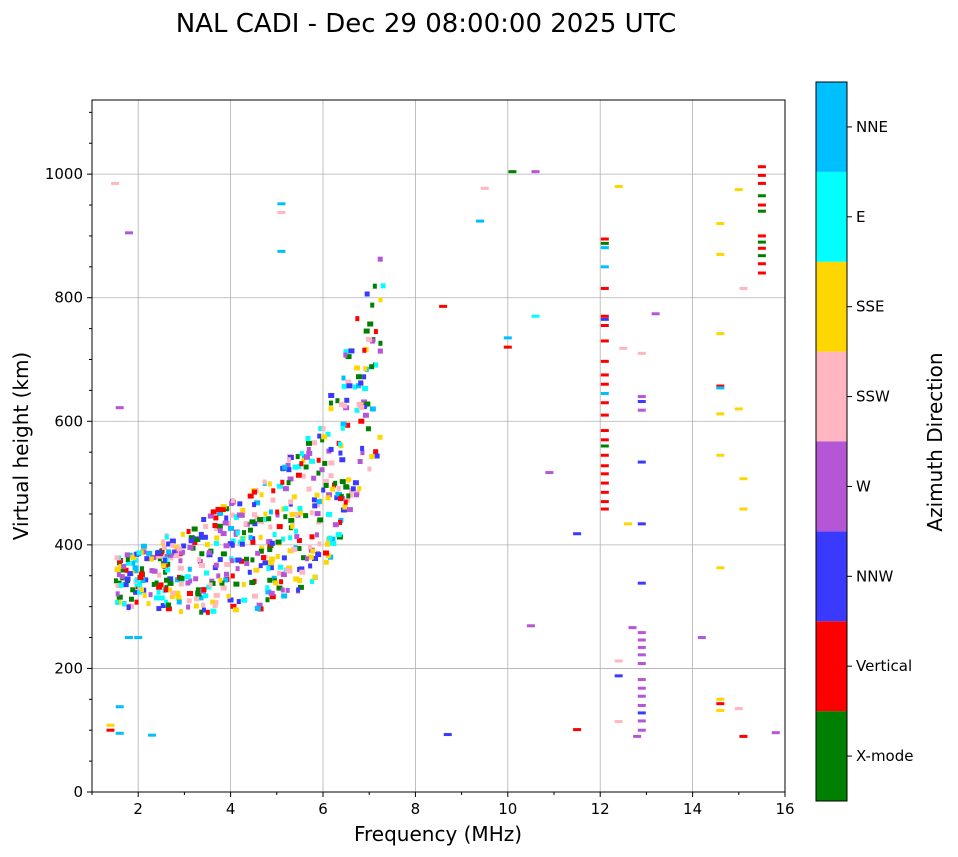 The width and height of the screenshot is (958, 857). I want to click on colorbar-tick-label: NNW, so click(874, 576).